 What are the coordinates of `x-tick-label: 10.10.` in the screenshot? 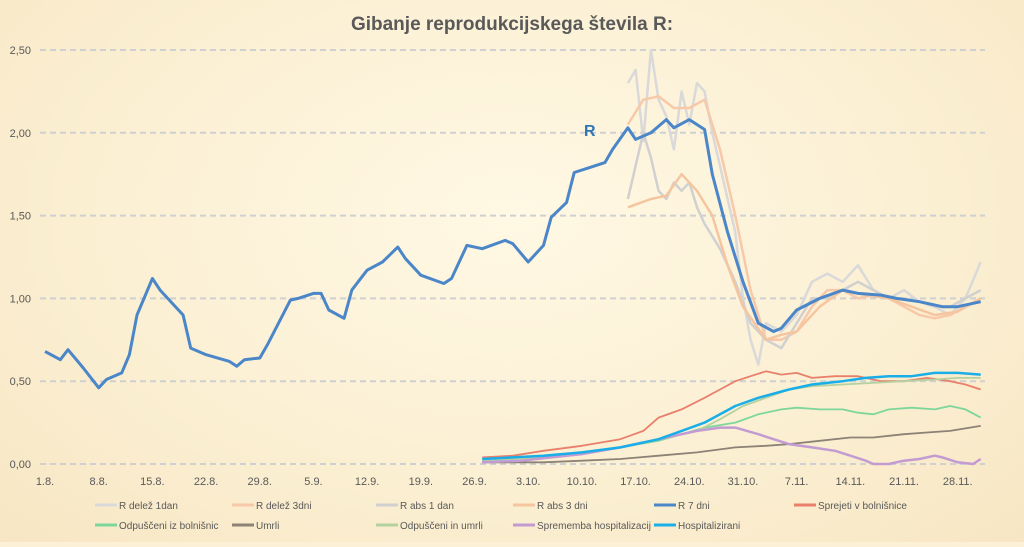 It's located at (582, 482).